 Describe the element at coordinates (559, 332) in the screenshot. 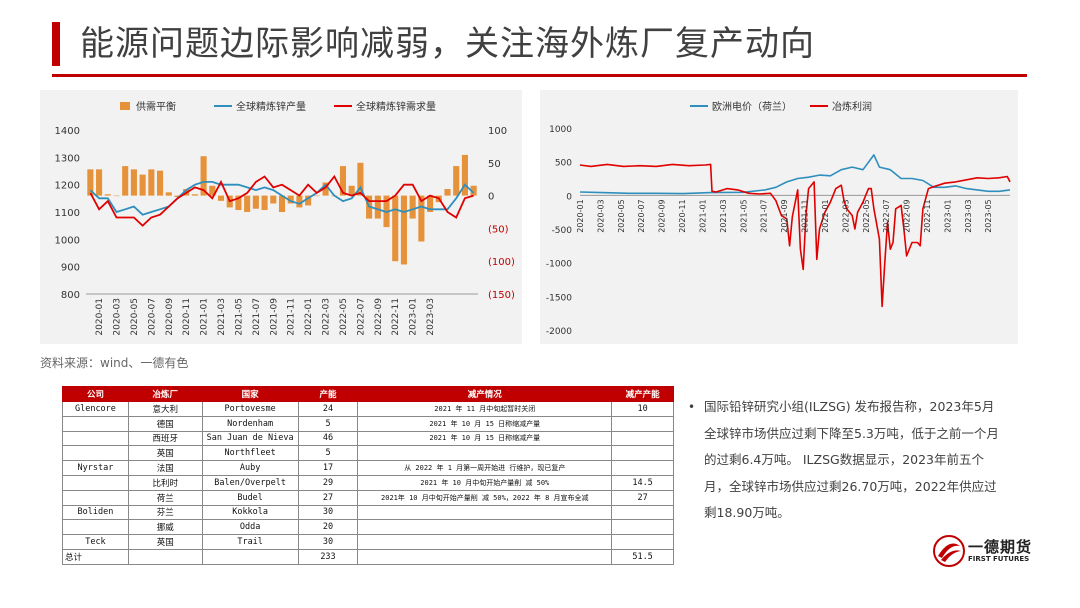

I see `y-tick: -2000` at that location.